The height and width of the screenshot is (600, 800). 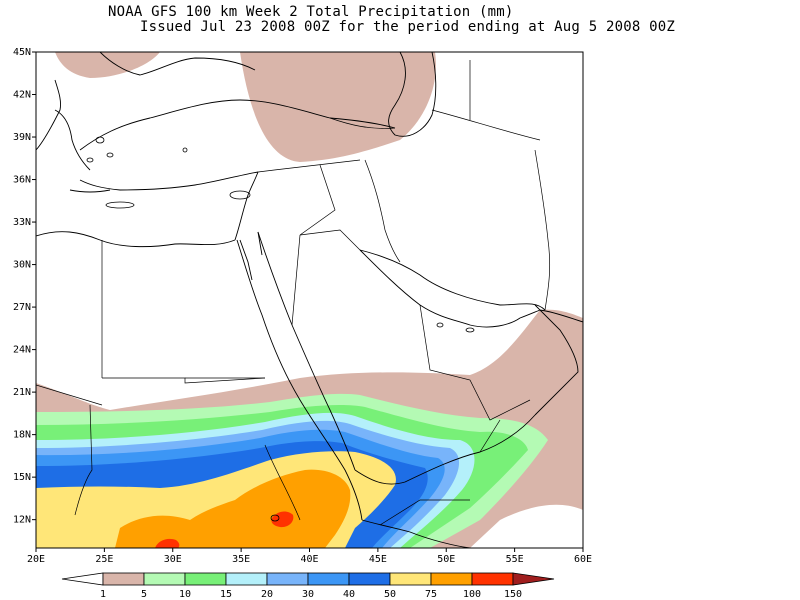 What do you see at coordinates (103, 594) in the screenshot?
I see `legend-label: 1` at bounding box center [103, 594].